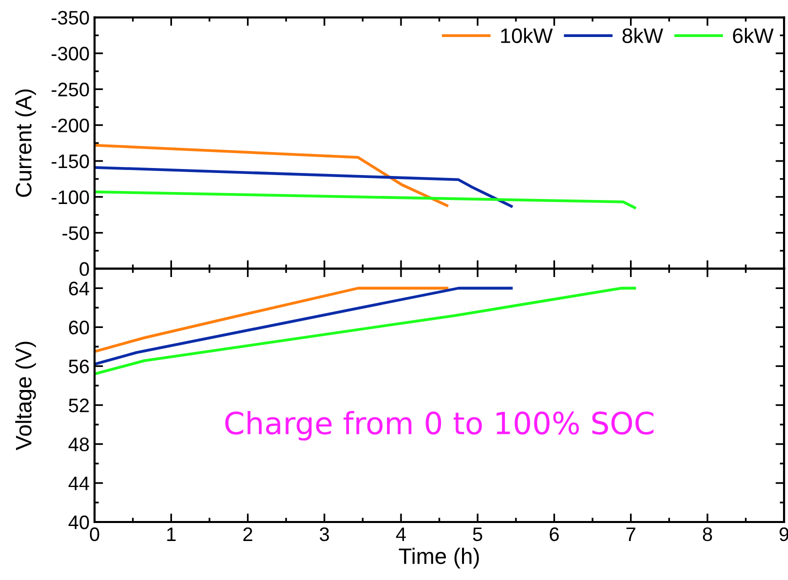 Image resolution: width=788 pixels, height=580 pixels. I want to click on y-tick-label: 56, so click(78, 367).